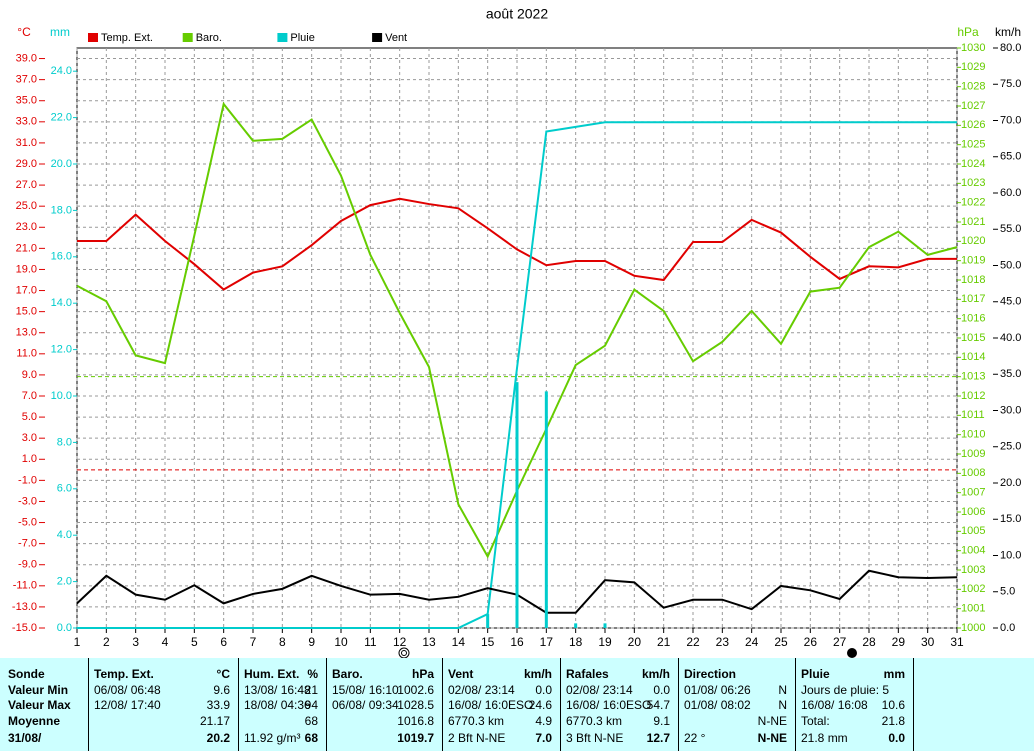  Describe the element at coordinates (517, 14) in the screenshot. I see `chart-title: août 2022` at that location.